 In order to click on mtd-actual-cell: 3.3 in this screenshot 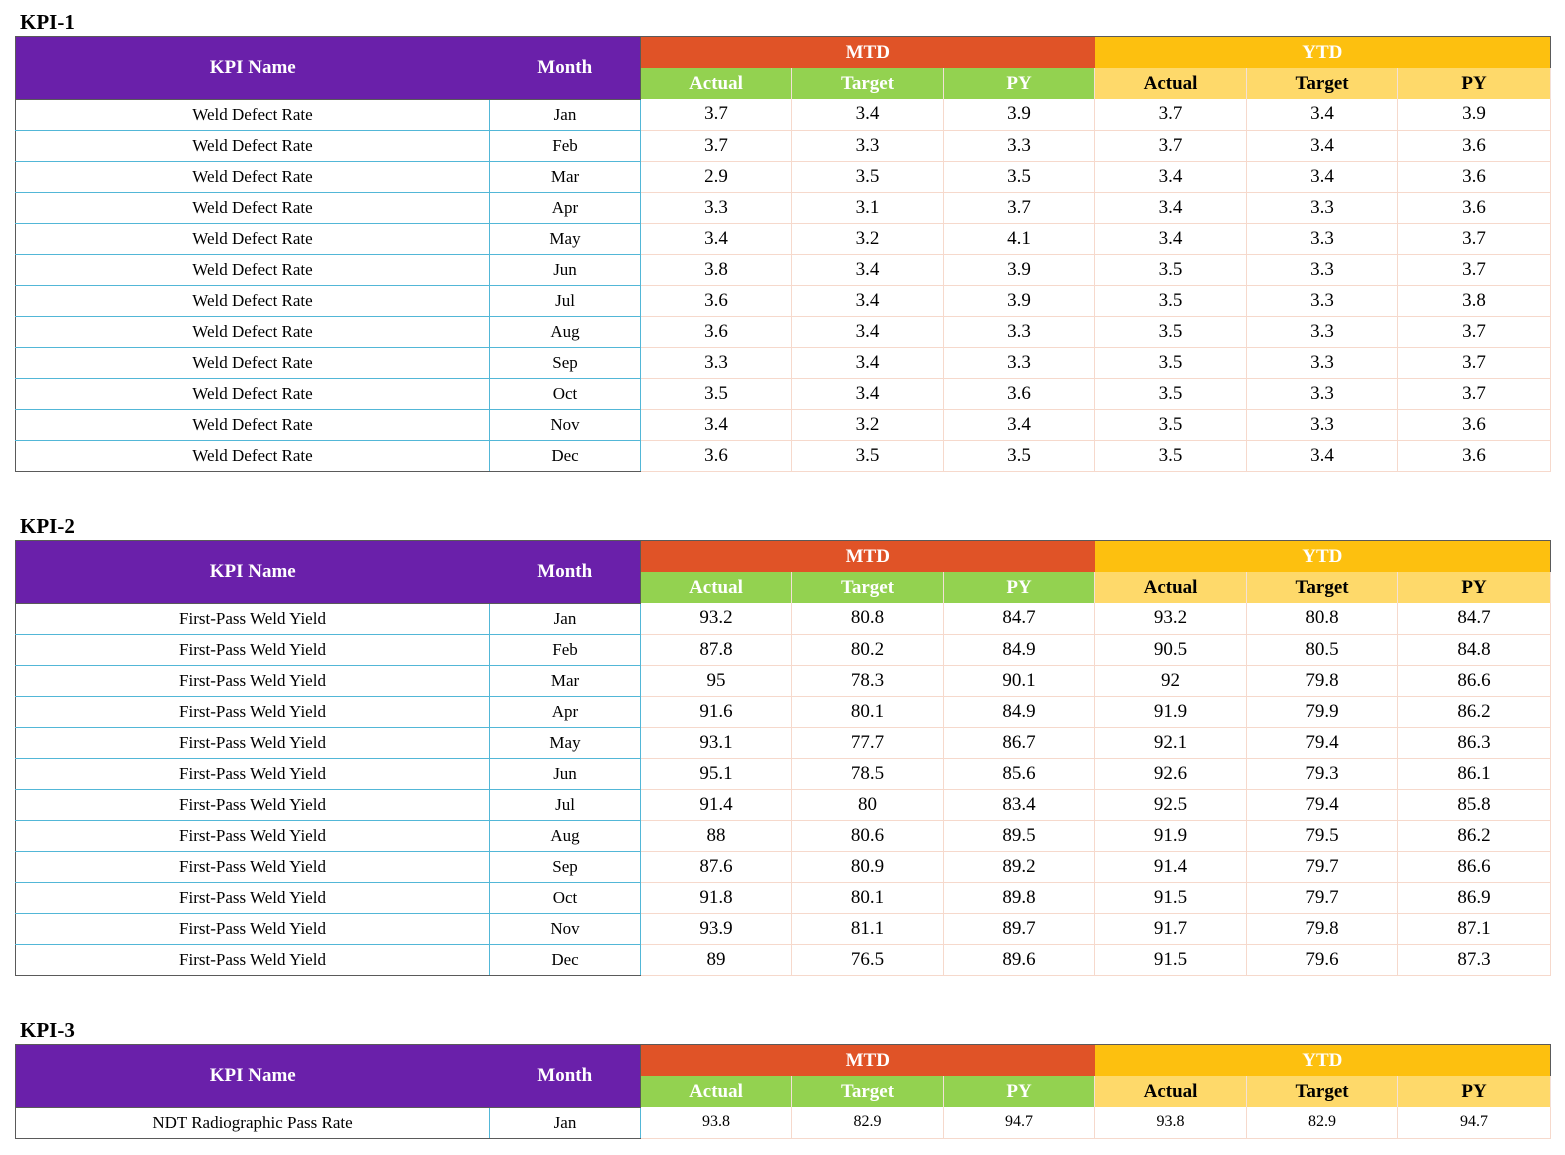, I will do `click(716, 363)`.